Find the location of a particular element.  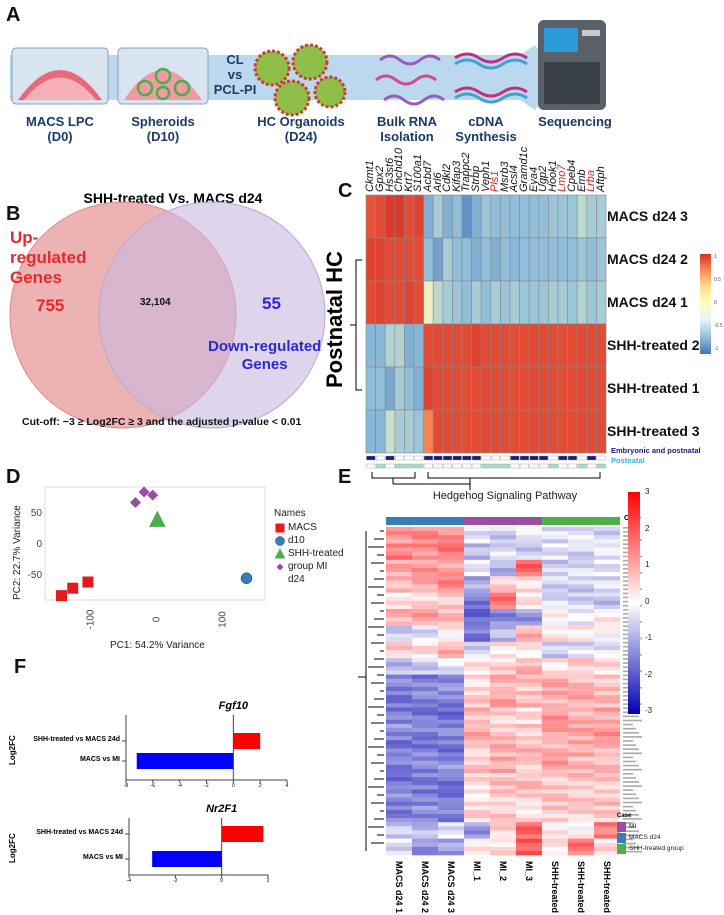

colorbar-e-tick: -3 is located at coordinates (649, 710).